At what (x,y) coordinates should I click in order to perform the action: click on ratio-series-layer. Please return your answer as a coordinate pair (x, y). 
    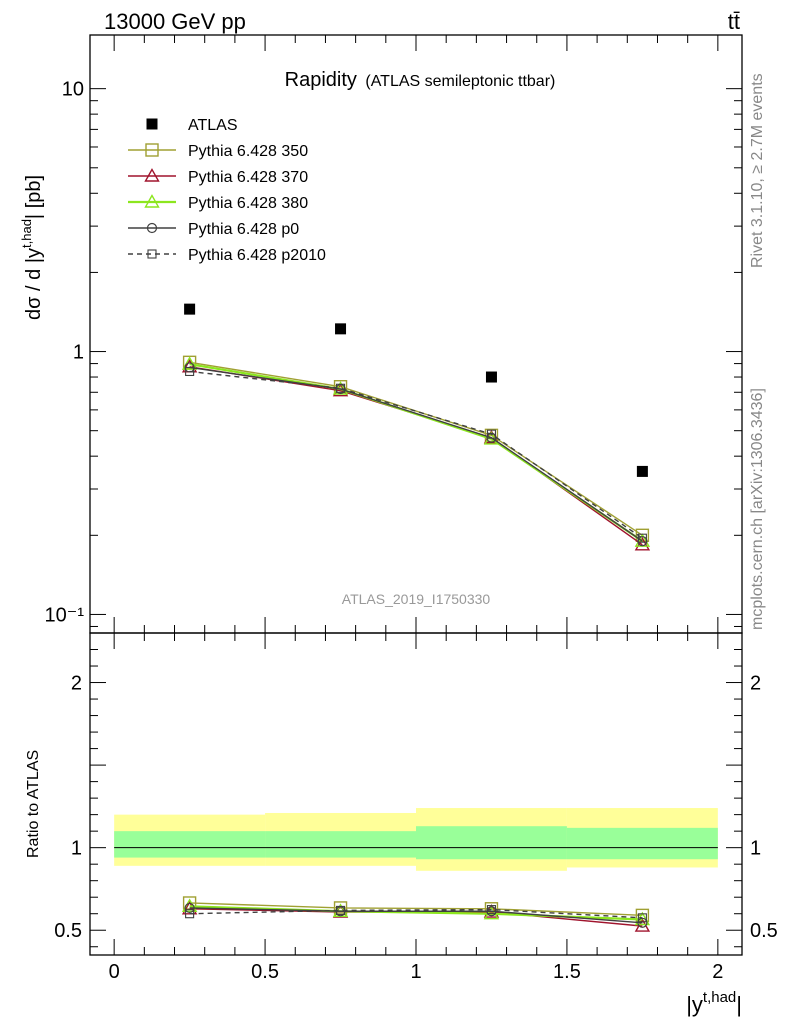
    Looking at the image, I should click on (416, 914).